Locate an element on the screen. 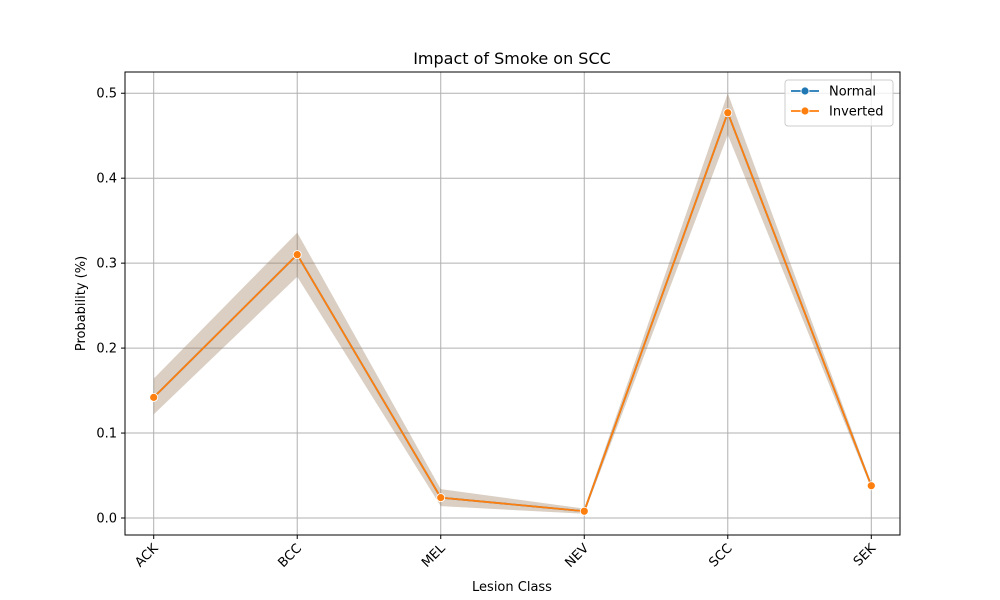 This screenshot has height=600, width=1000. legend-label: Normal is located at coordinates (852, 92).